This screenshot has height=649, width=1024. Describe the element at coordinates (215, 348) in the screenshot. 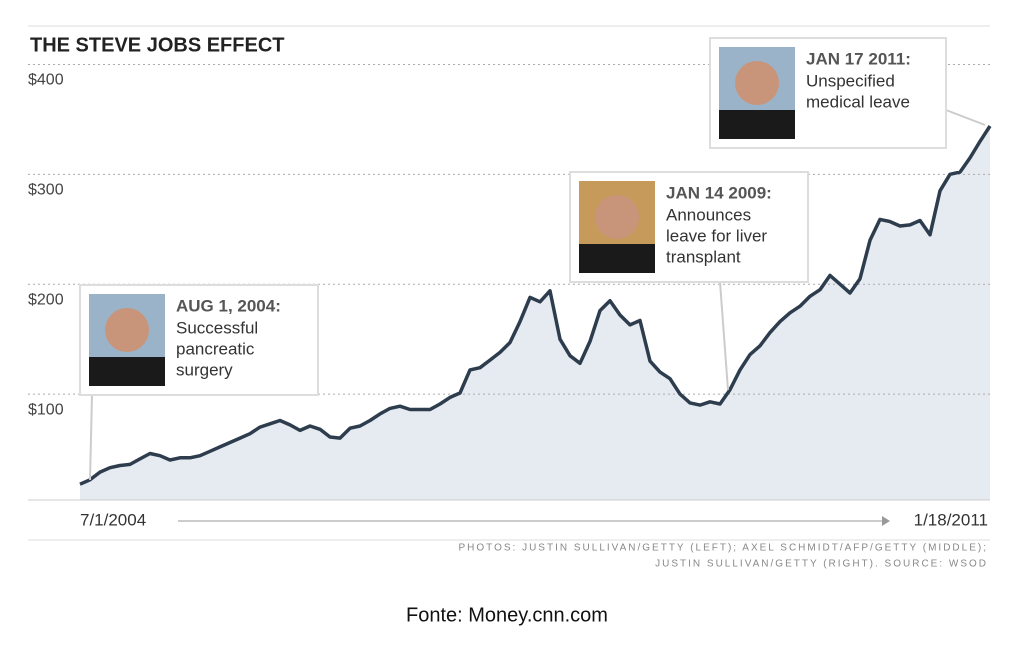

I see `callout-text: pancreatic` at that location.